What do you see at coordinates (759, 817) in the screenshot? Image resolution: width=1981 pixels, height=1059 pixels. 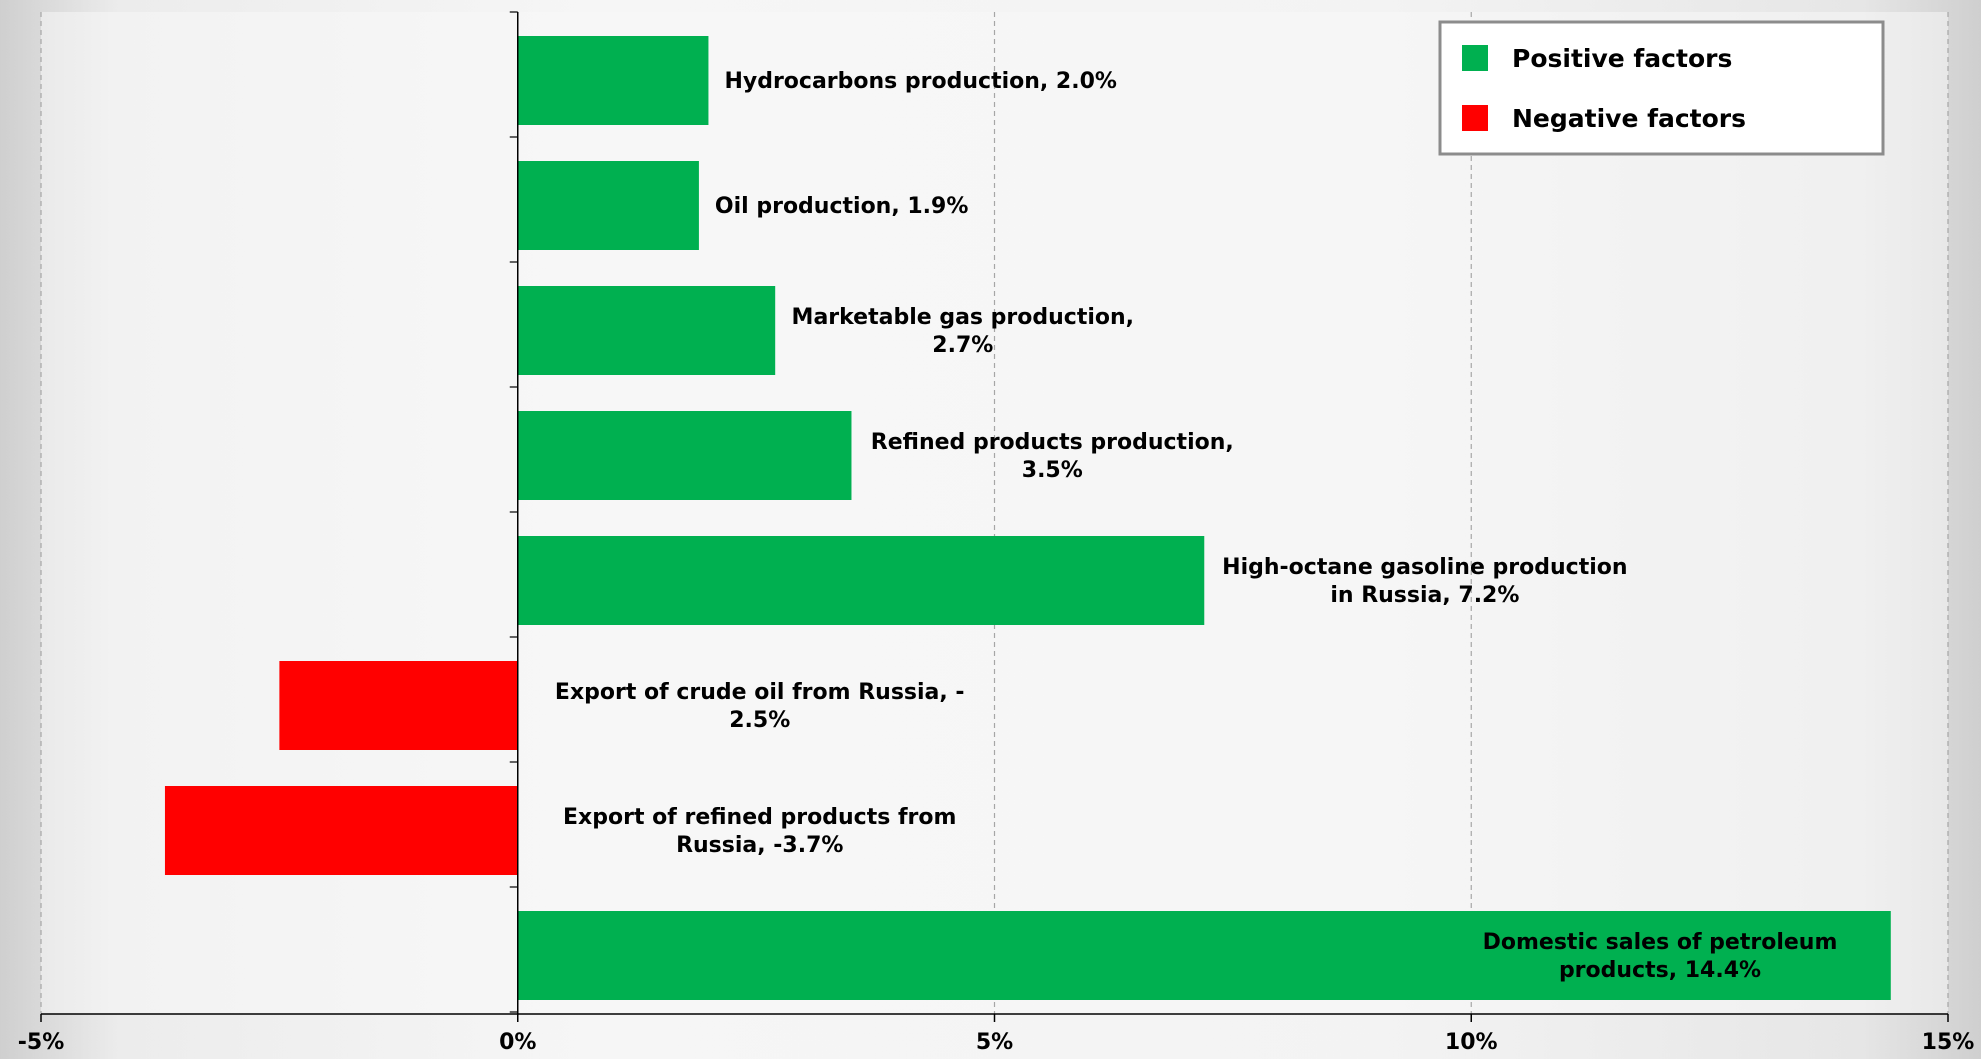 I see `bar-data-label-line: Export of refined products from` at bounding box center [759, 817].